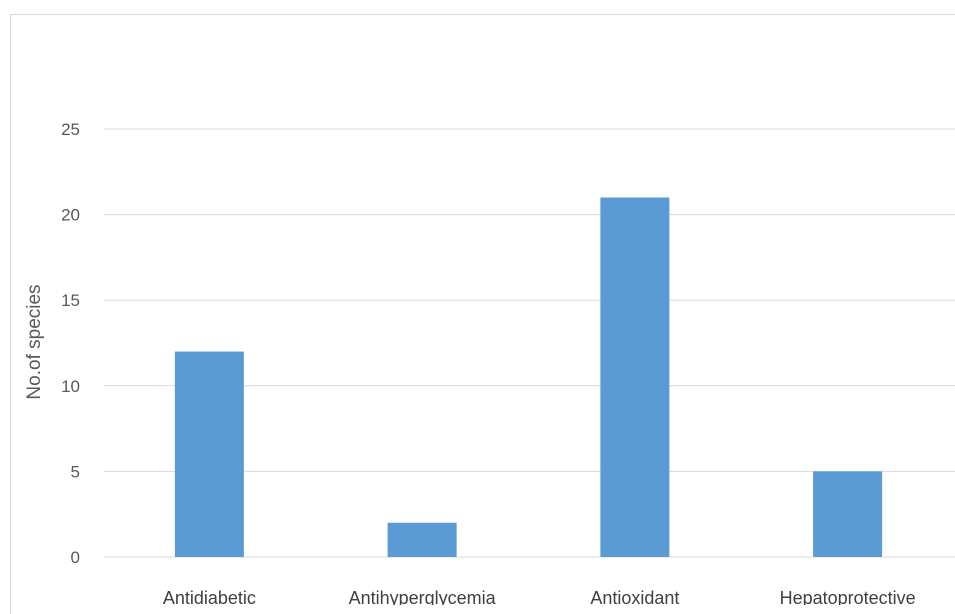 The image size is (955, 614). What do you see at coordinates (423, 596) in the screenshot?
I see `x-category-label: Antihyperglycemia` at bounding box center [423, 596].